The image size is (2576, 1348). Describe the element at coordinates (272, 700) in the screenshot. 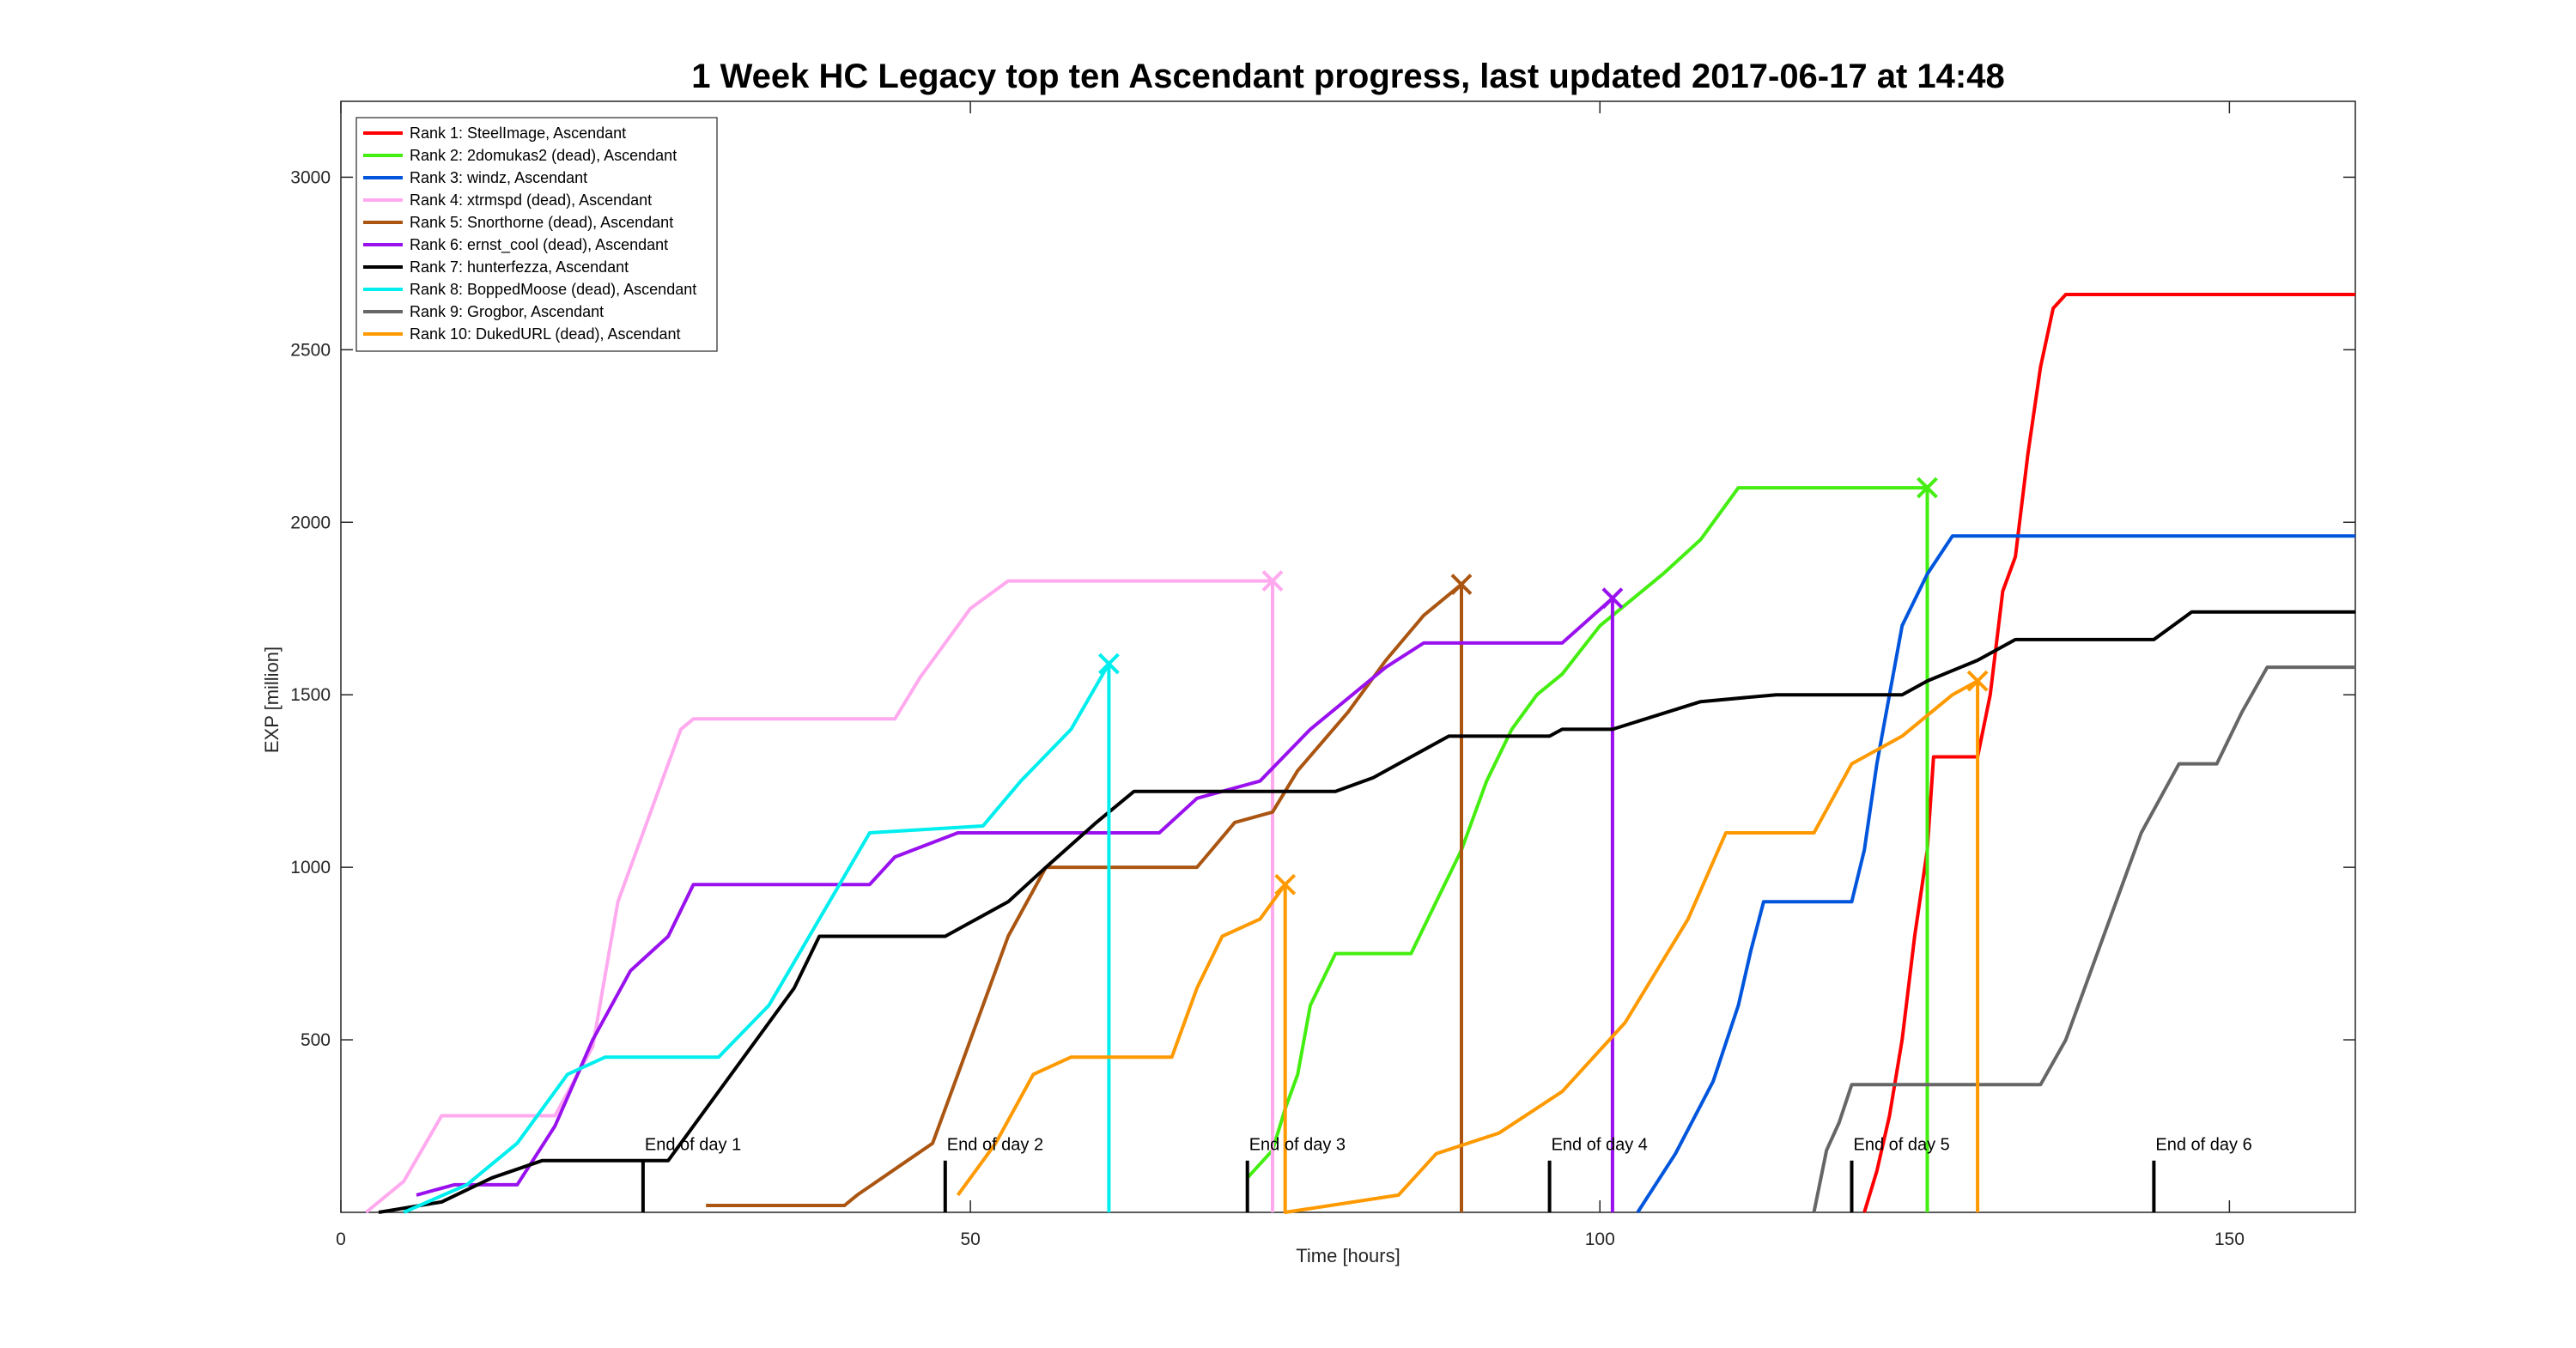

I see `y-axis-label: EXP [million]` at that location.